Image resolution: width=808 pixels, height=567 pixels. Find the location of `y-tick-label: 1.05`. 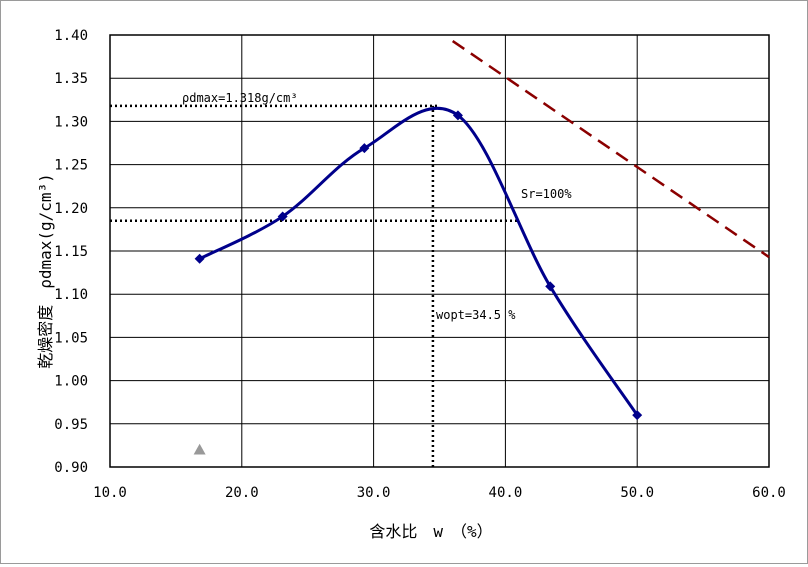

y-tick-label: 1.05 is located at coordinates (71, 338).